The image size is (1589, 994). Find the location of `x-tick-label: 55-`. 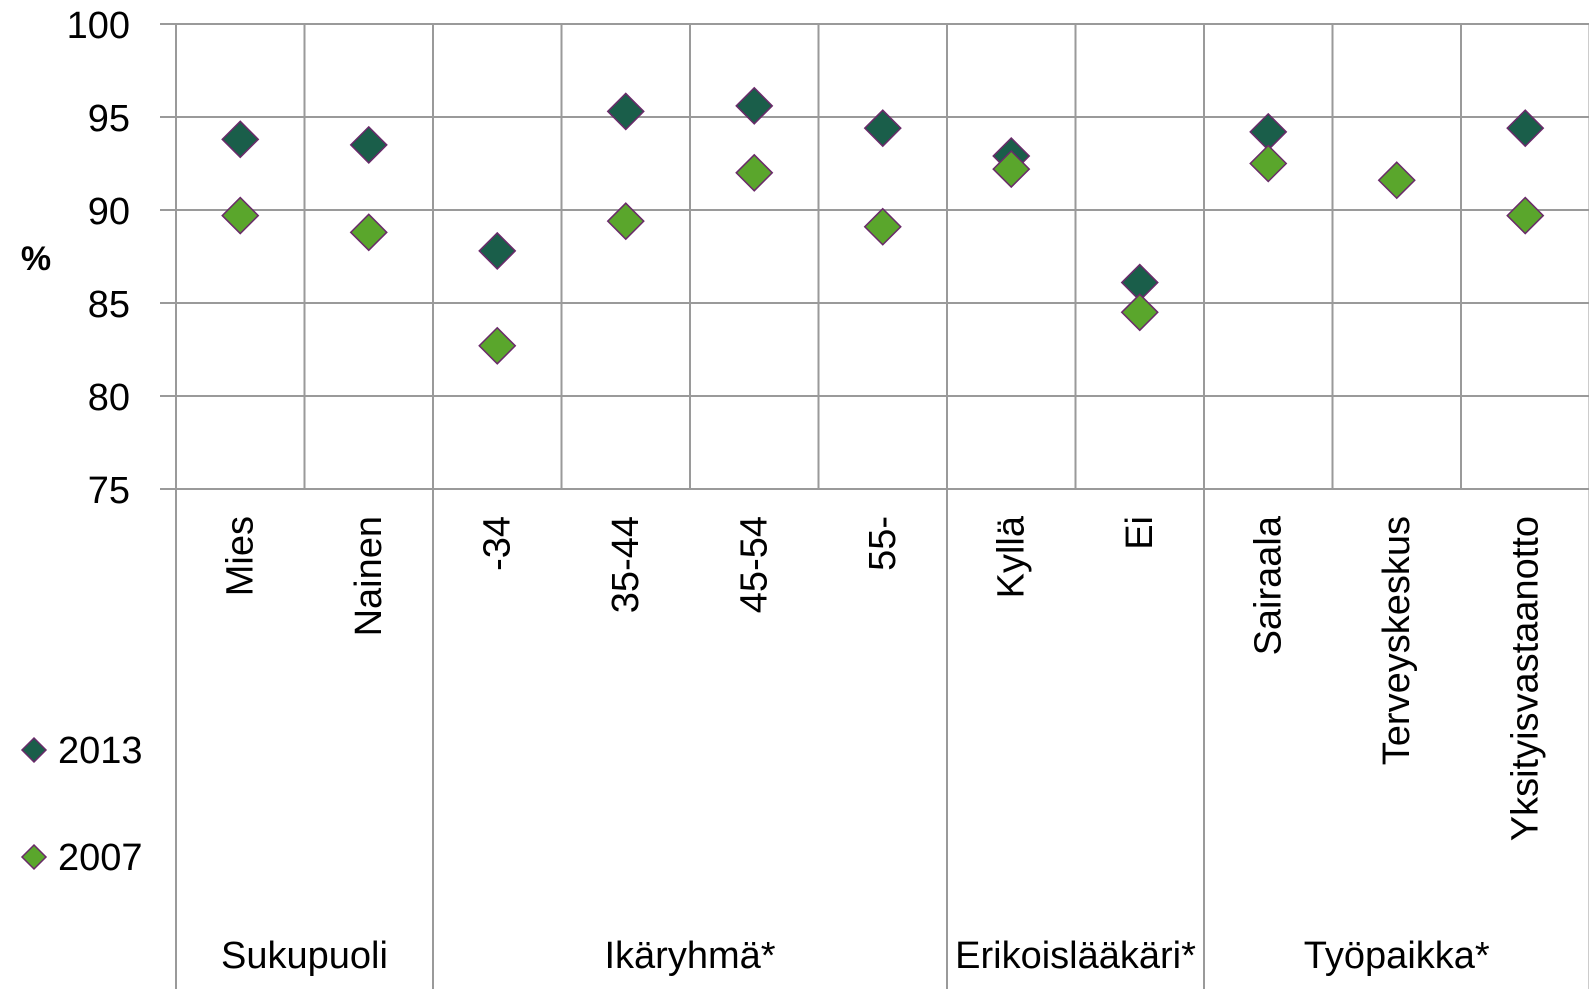

x-tick-label: 55- is located at coordinates (883, 543).